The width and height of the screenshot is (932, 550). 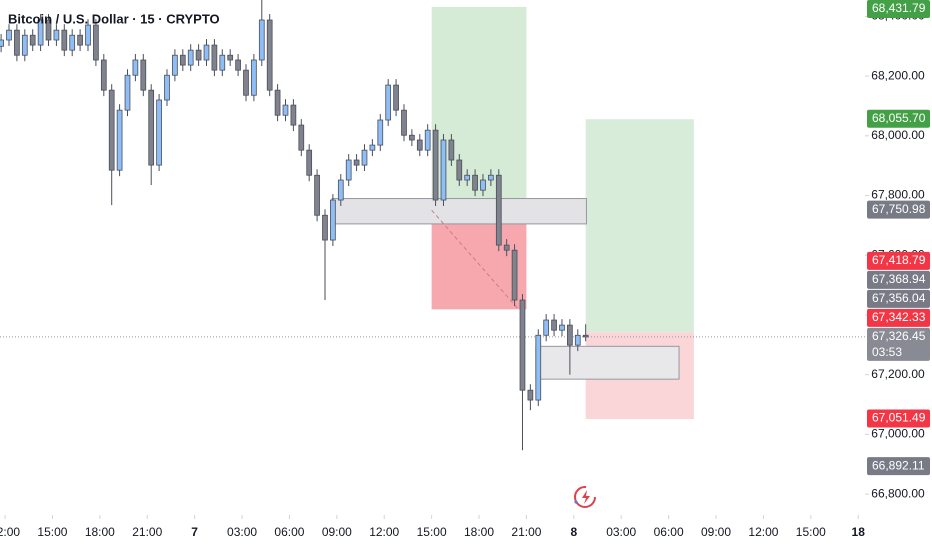 I want to click on y-tick-label: 66,800.00, so click(x=898, y=493).